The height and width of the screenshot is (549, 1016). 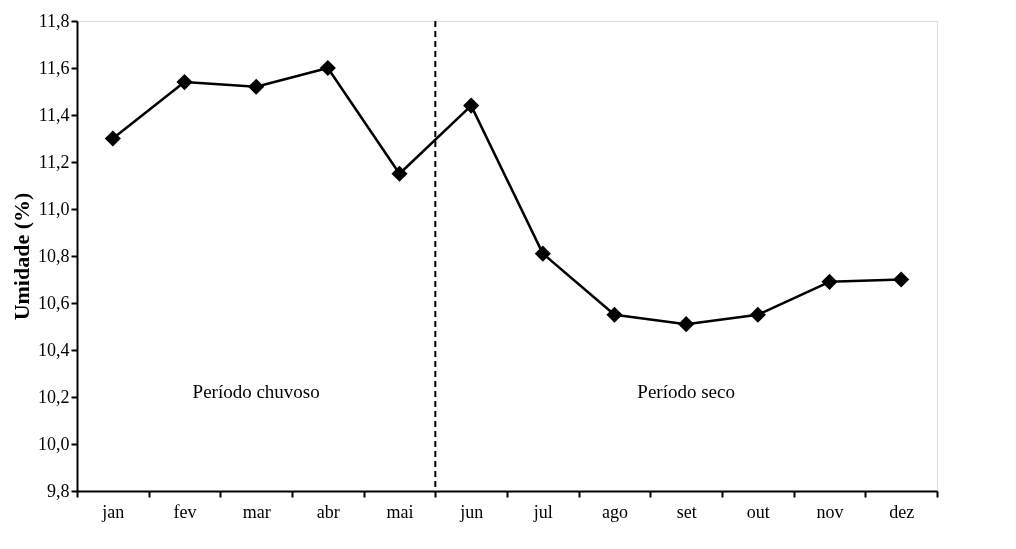 I want to click on y-tick-label: 10,2, so click(x=54, y=396).